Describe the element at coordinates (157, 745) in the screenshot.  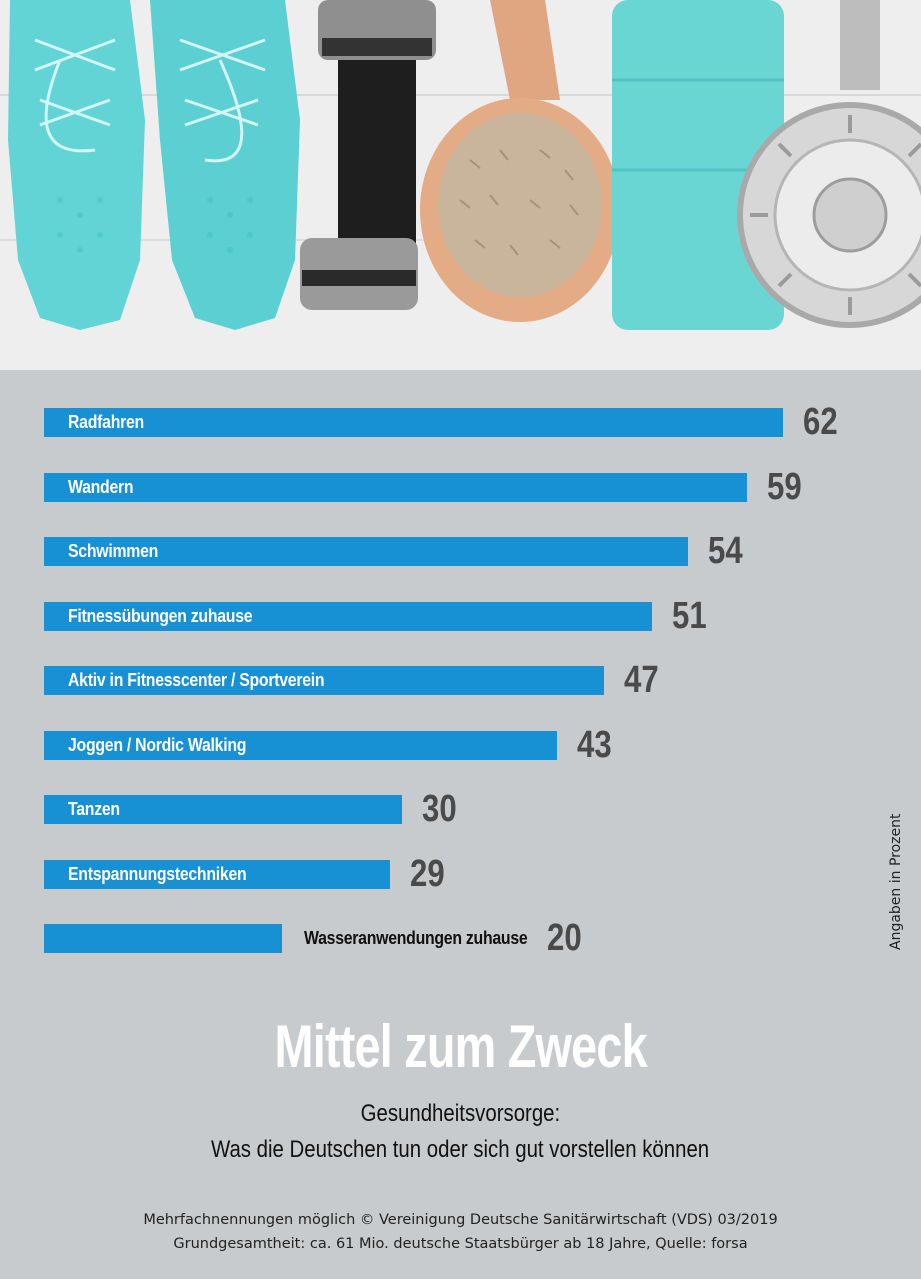
I see `bar-label-6: Joggen / Nordic Walking` at that location.